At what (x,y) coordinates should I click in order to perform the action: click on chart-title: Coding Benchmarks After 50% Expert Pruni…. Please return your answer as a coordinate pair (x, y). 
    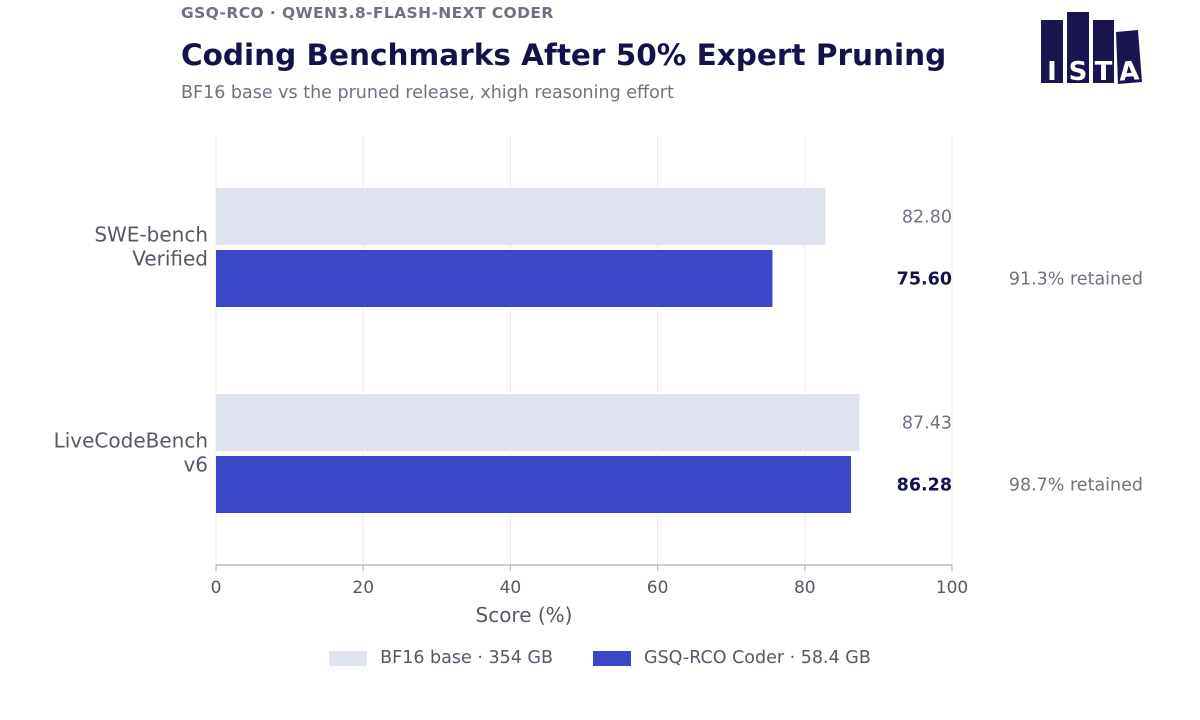
    Looking at the image, I should click on (564, 55).